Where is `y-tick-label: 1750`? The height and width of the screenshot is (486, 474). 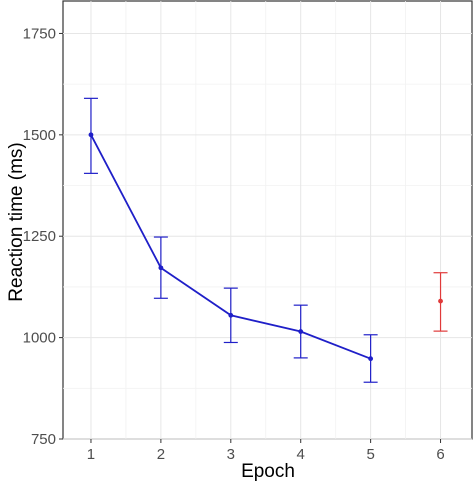
y-tick-label: 1750 is located at coordinates (39, 33).